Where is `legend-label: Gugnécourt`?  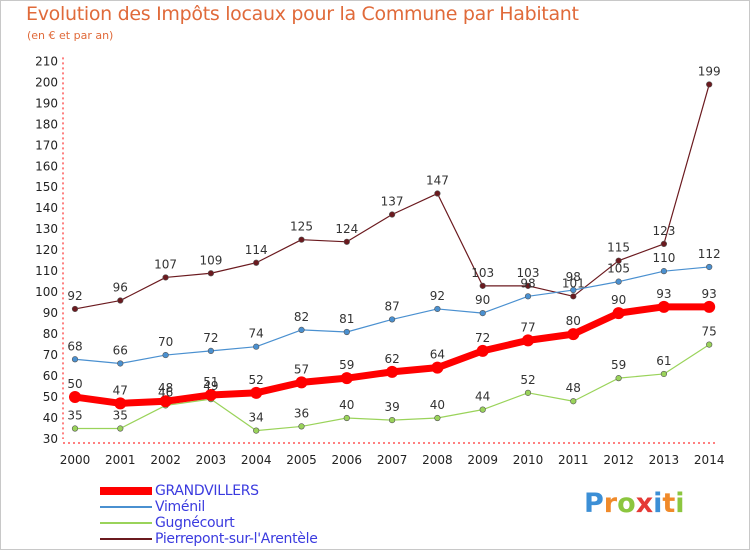 legend-label: Gugnécourt is located at coordinates (195, 523).